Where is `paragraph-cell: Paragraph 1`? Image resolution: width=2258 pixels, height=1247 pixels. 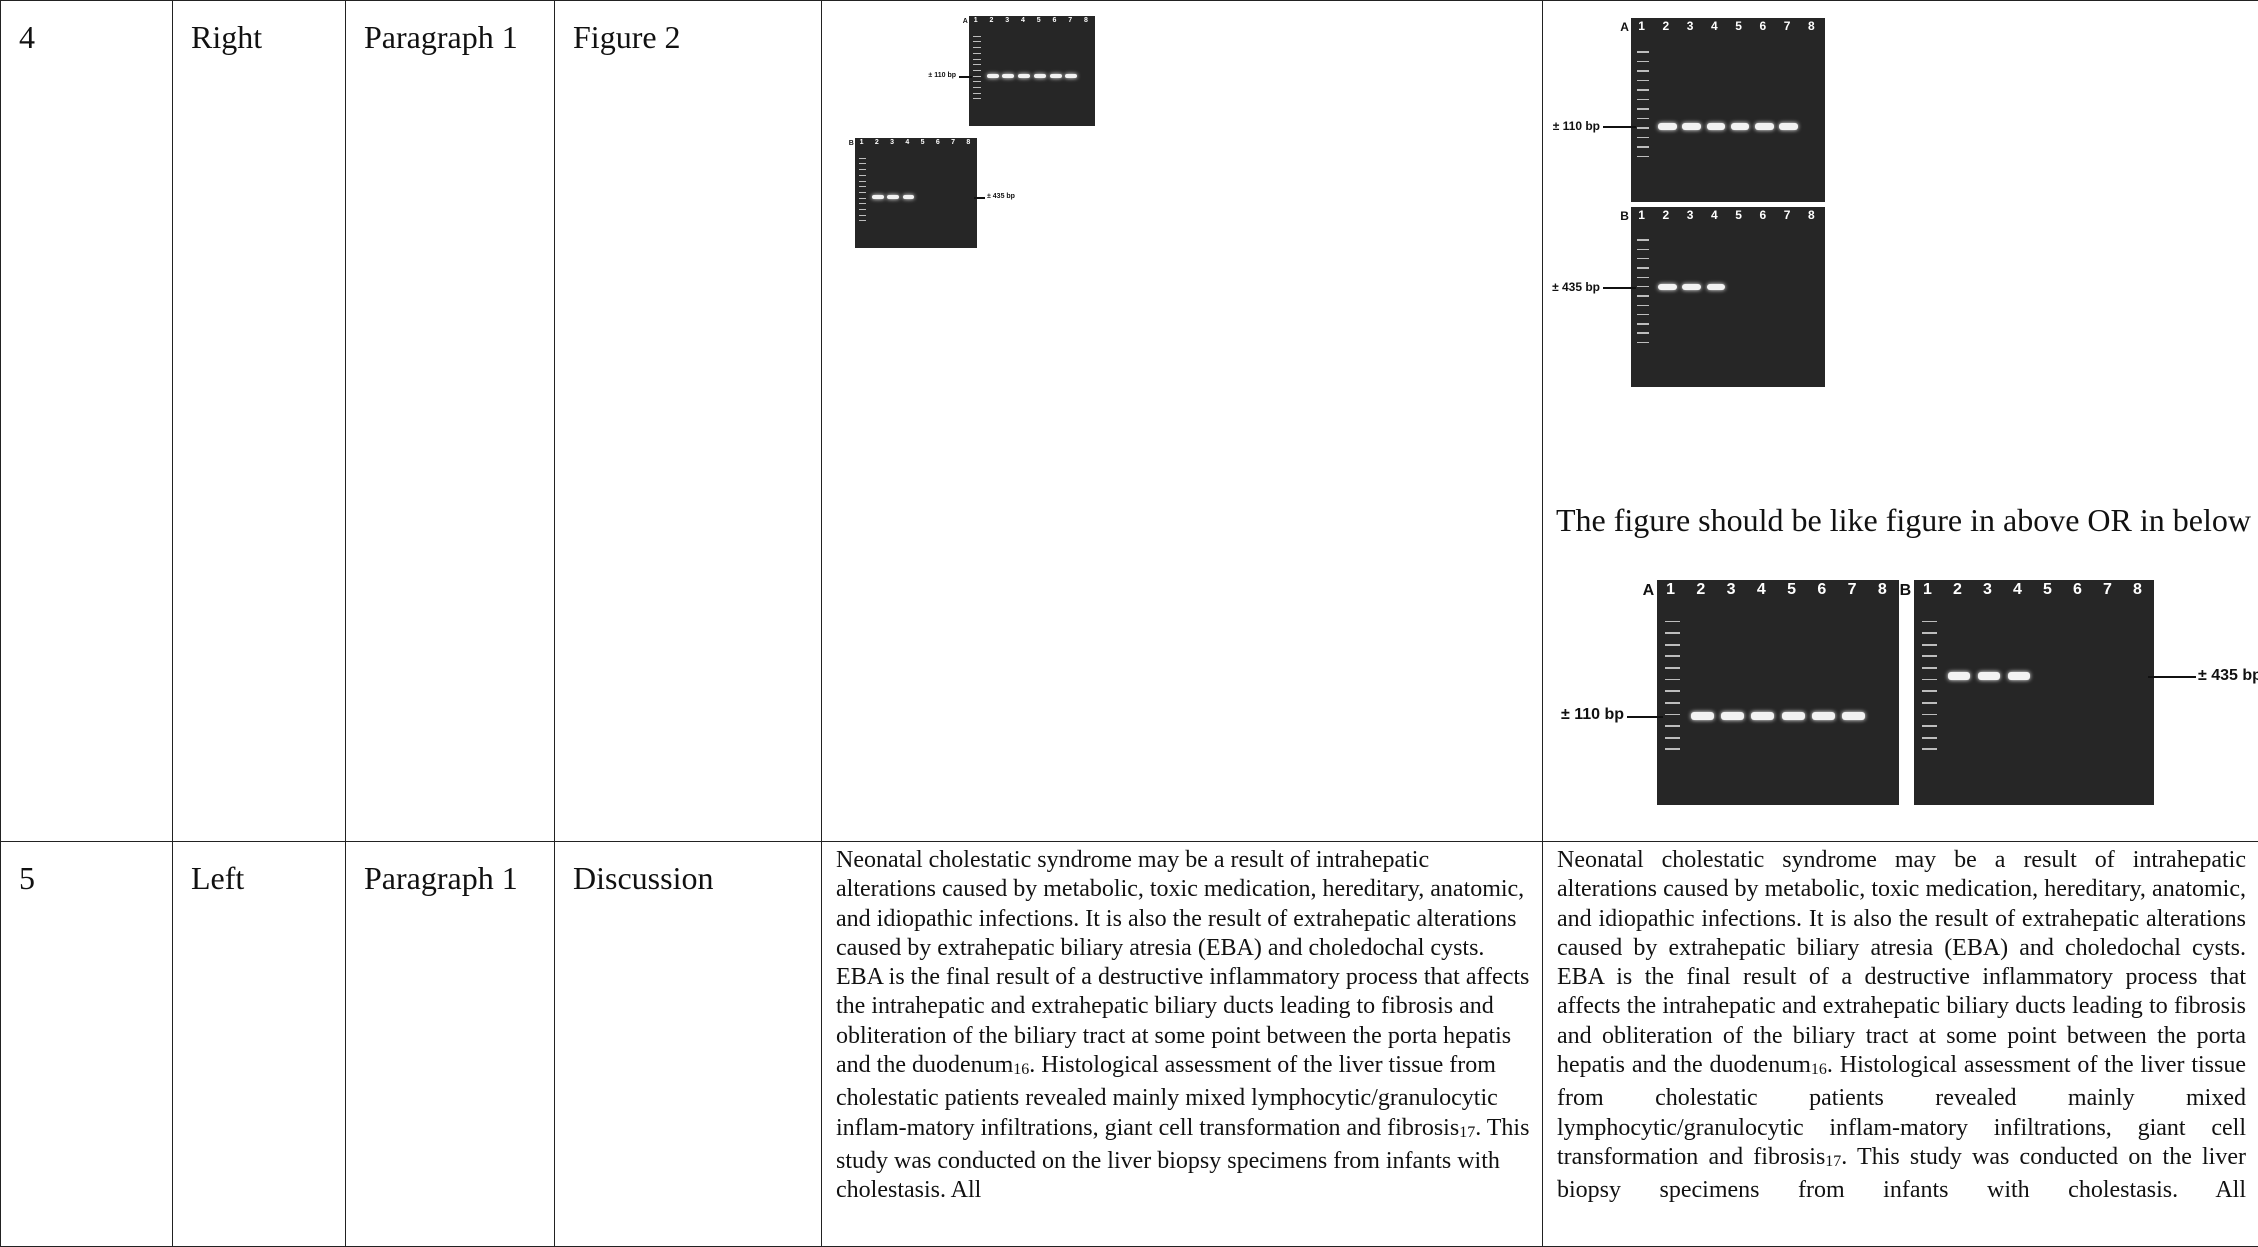
paragraph-cell: Paragraph 1 is located at coordinates (450, 421).